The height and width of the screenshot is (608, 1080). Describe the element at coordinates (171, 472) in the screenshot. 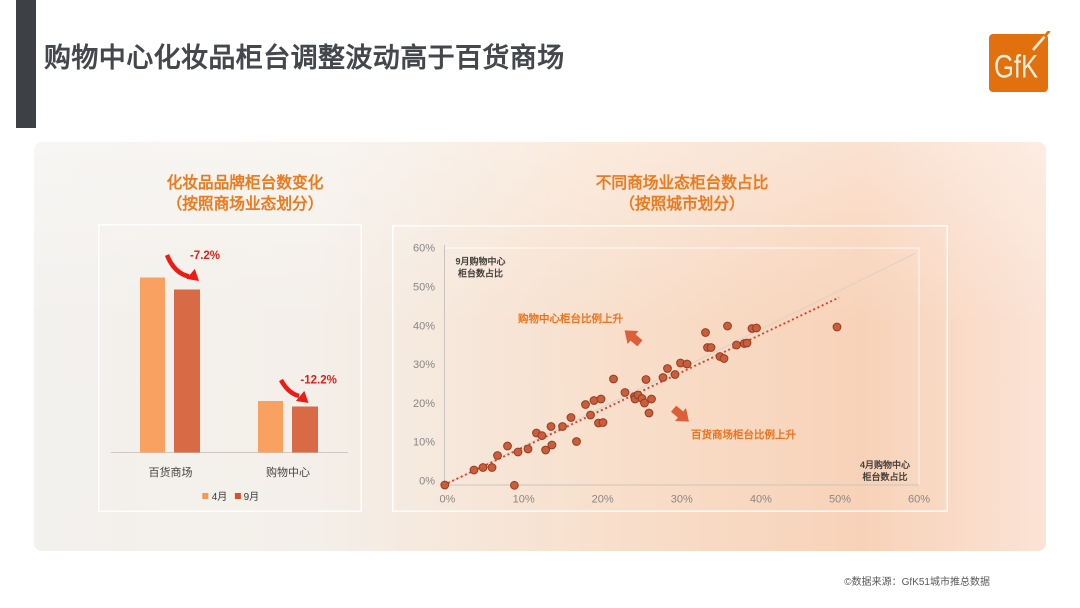

I see `svg-text: 百货商场` at that location.